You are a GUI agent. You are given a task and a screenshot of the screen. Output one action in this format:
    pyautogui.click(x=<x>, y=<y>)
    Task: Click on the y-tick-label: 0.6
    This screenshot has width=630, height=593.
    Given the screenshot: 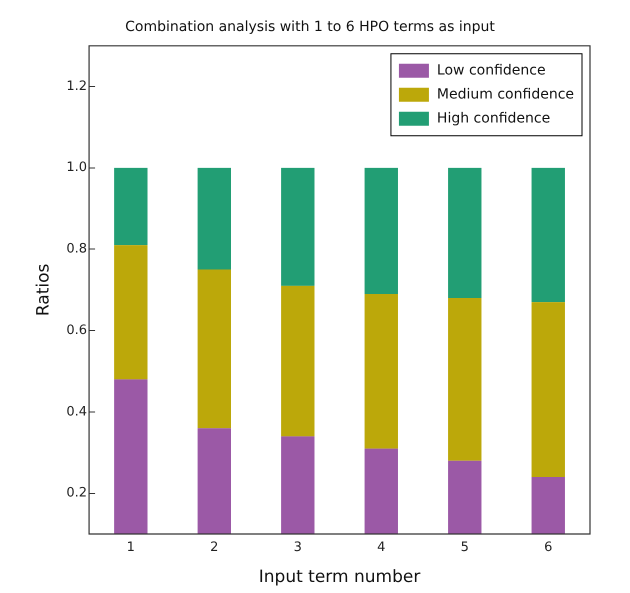 What is the action you would take?
    pyautogui.click(x=77, y=330)
    